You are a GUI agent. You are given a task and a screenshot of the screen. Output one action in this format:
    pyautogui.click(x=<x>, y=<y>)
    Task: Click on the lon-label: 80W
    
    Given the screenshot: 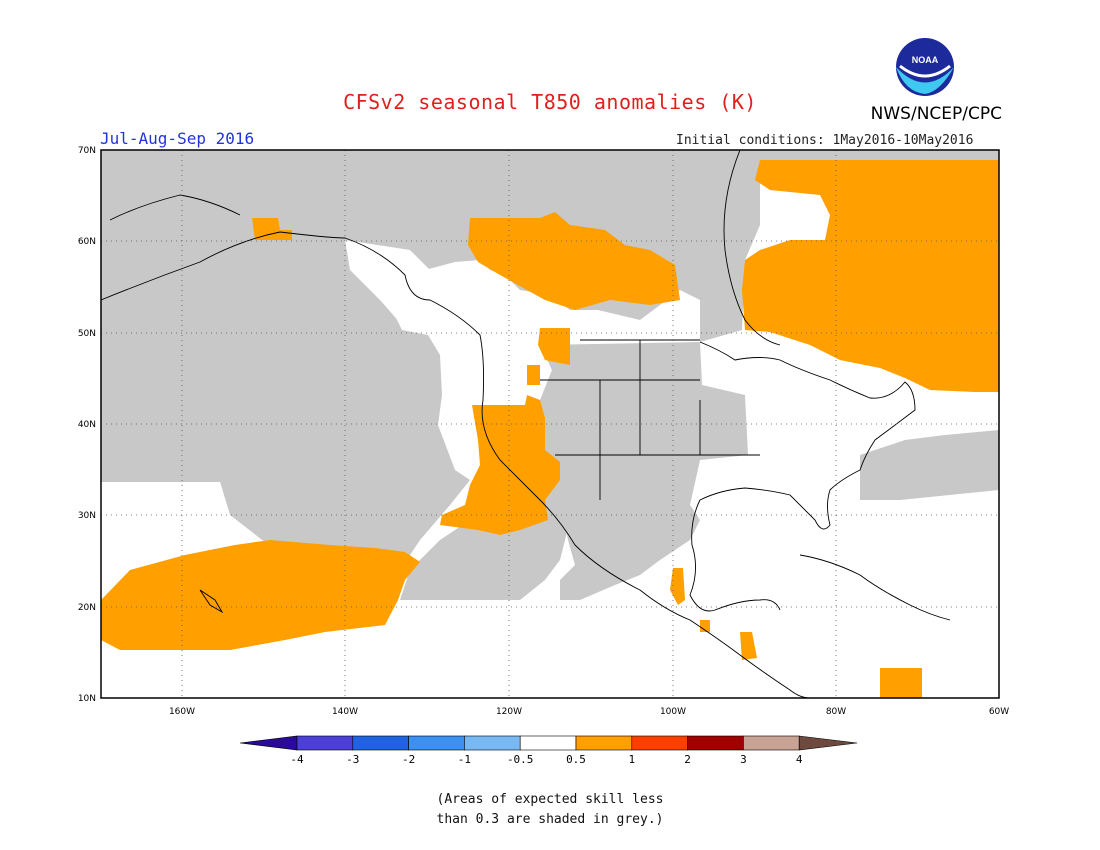 What is the action you would take?
    pyautogui.click(x=836, y=712)
    